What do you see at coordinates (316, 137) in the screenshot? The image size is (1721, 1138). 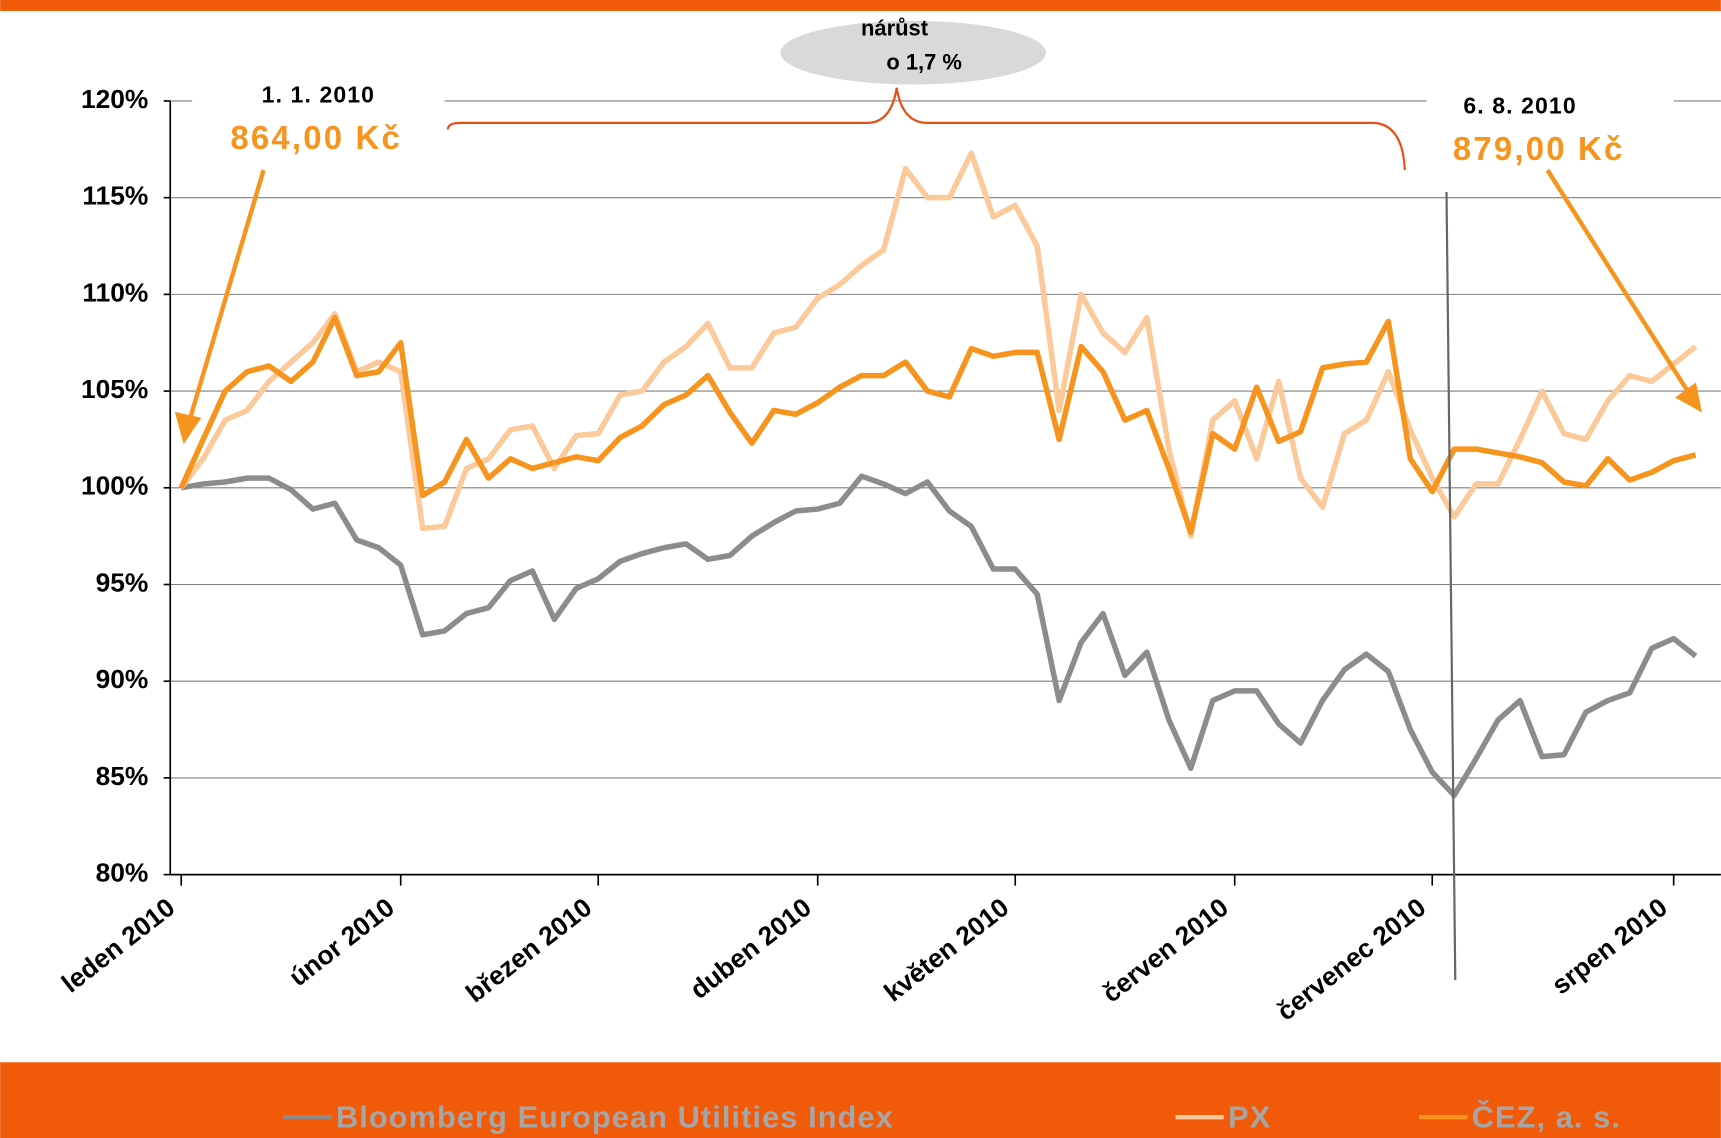 I see `annotation: 864,00 Kč` at bounding box center [316, 137].